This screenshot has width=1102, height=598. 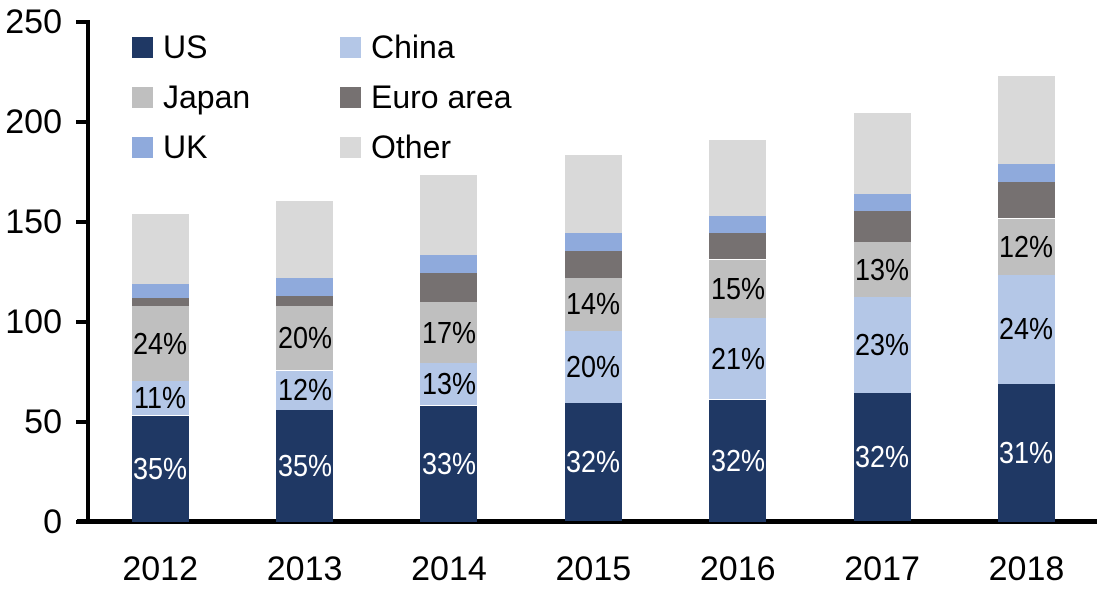 What do you see at coordinates (33, 321) in the screenshot?
I see `y-tick-label-100: 100` at bounding box center [33, 321].